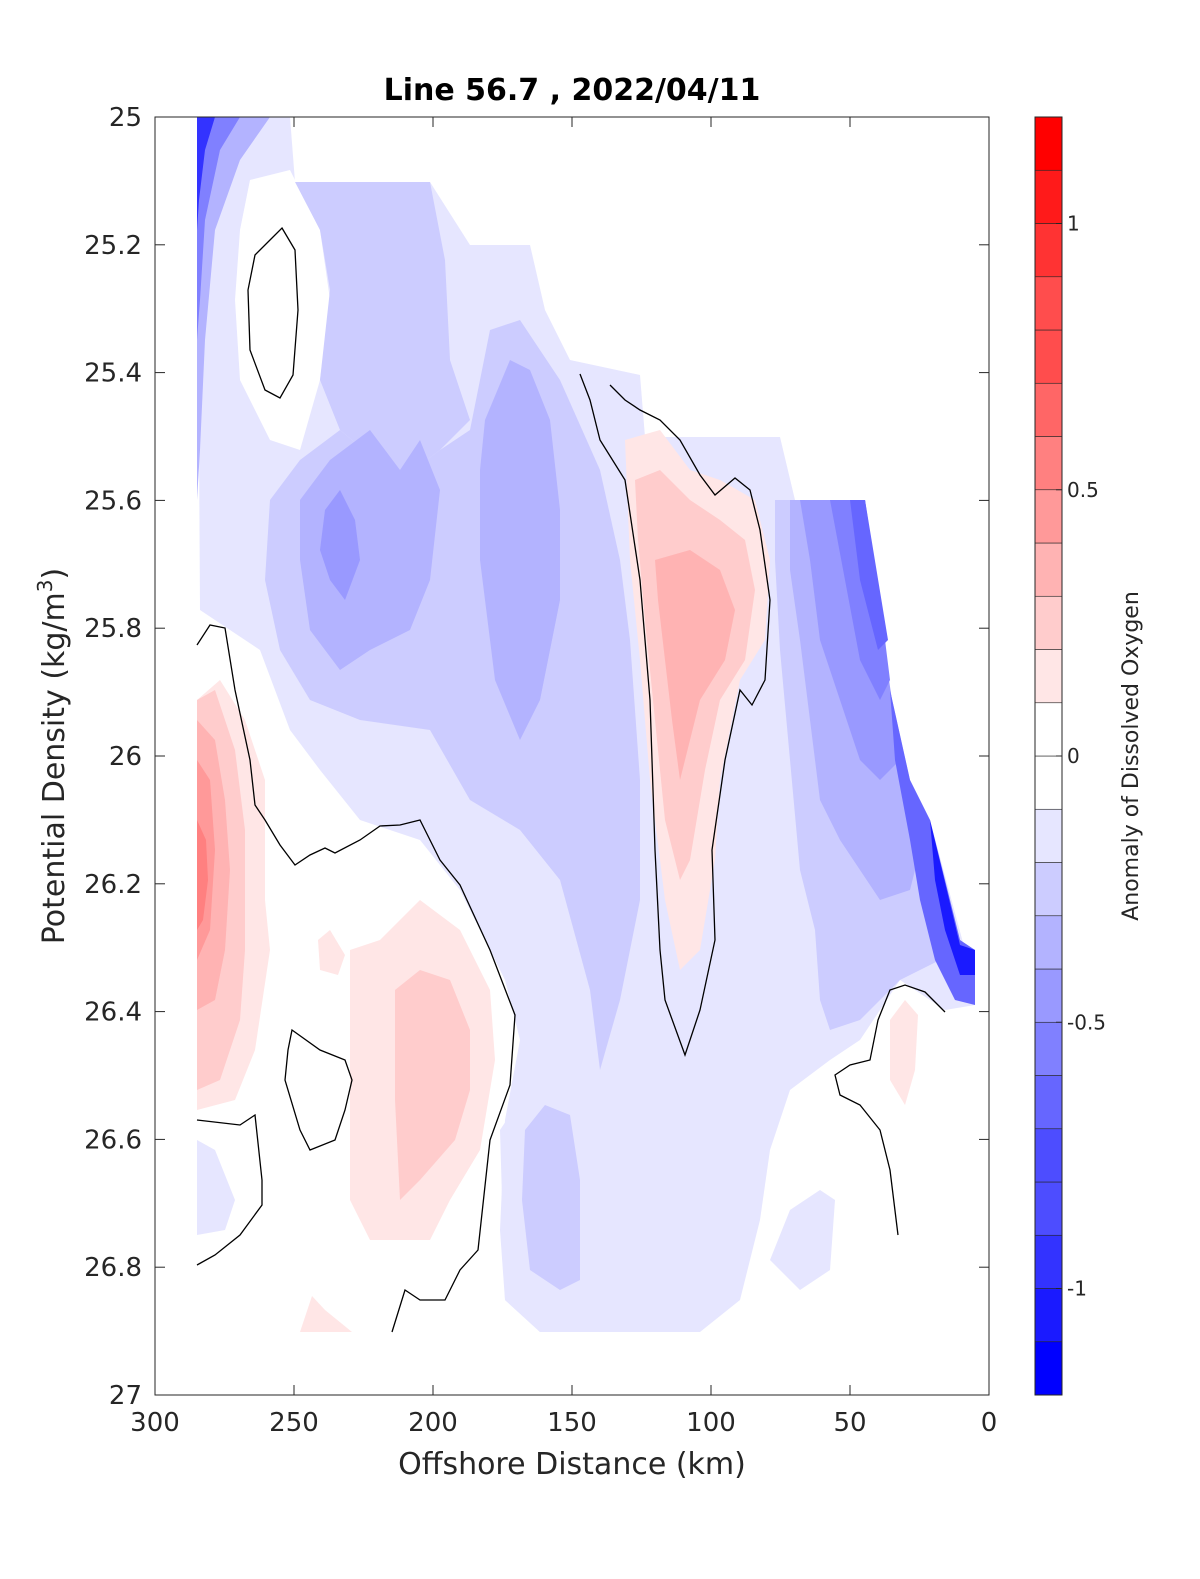 The width and height of the screenshot is (1200, 1579). Describe the element at coordinates (125, 757) in the screenshot. I see `y-tick-label: 26` at that location.